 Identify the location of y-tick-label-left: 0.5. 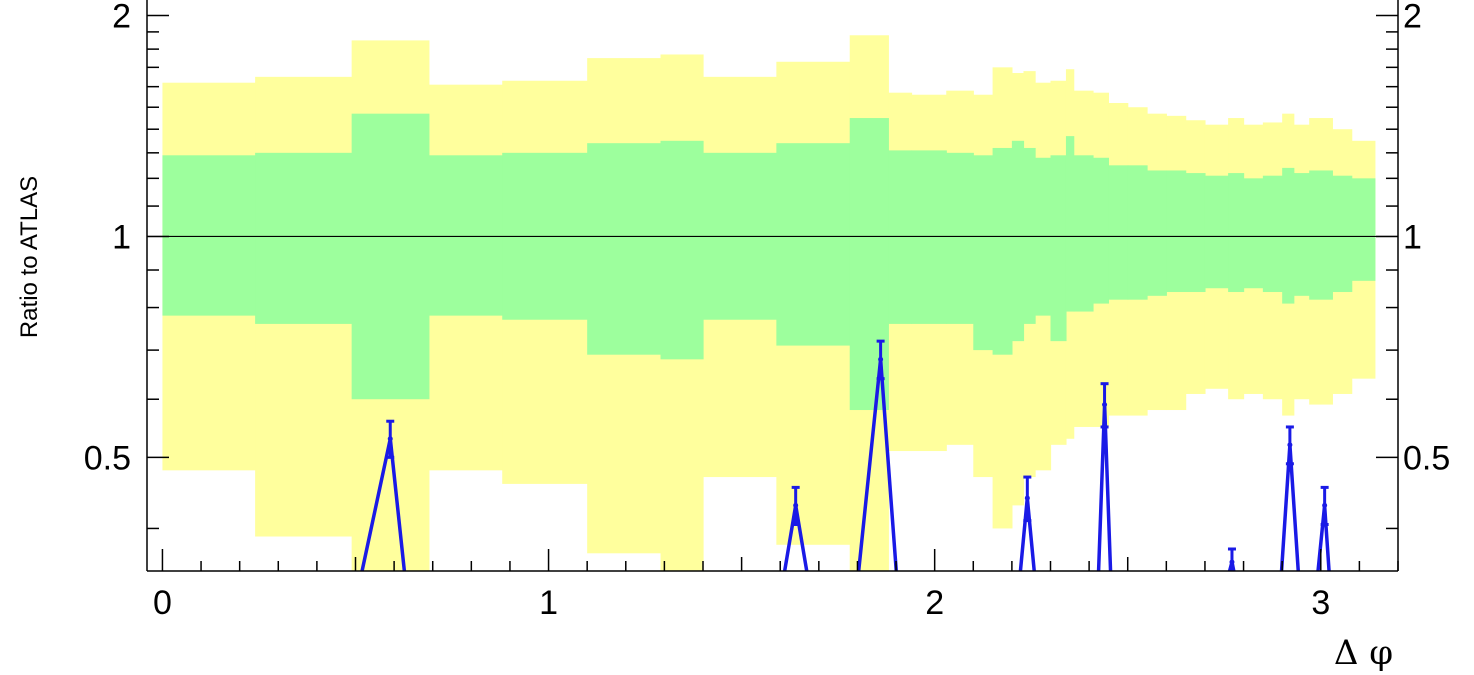
(107, 458).